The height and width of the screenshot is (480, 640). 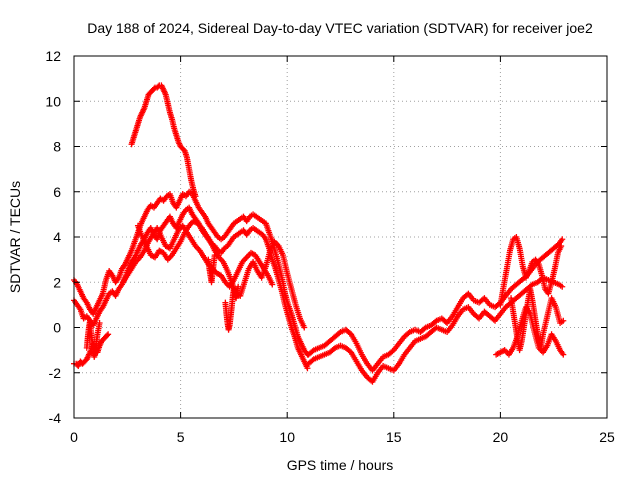 What do you see at coordinates (53, 56) in the screenshot?
I see `y-tick-label: 12` at bounding box center [53, 56].